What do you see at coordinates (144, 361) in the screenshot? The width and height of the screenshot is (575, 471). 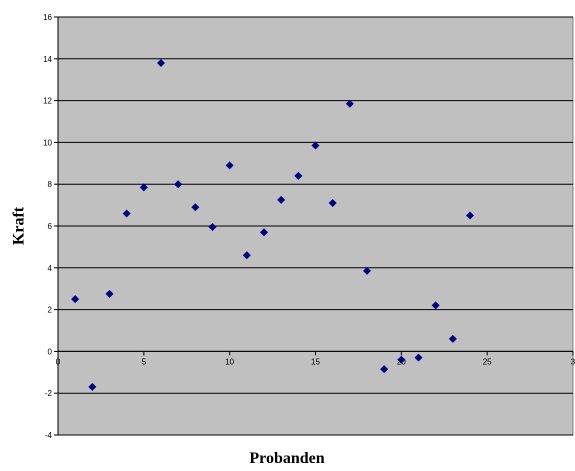 I see `x-tick-label: 5` at bounding box center [144, 361].